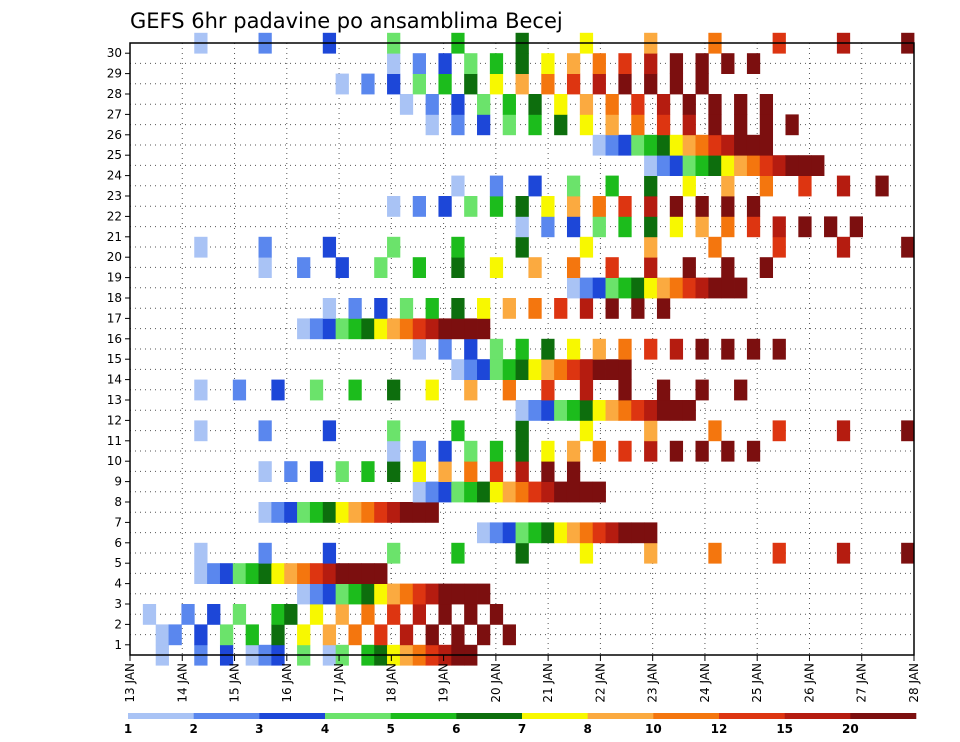 The height and width of the screenshot is (742, 960). I want to click on x-tick-label: 19 JAN, so click(444, 683).